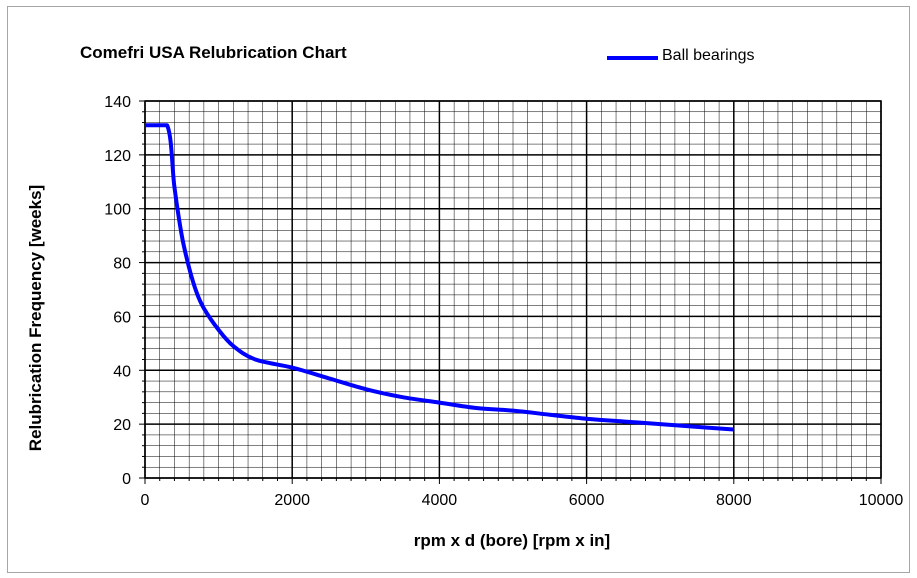 The image size is (917, 578). Describe the element at coordinates (734, 500) in the screenshot. I see `x-tick-label: 8000` at that location.